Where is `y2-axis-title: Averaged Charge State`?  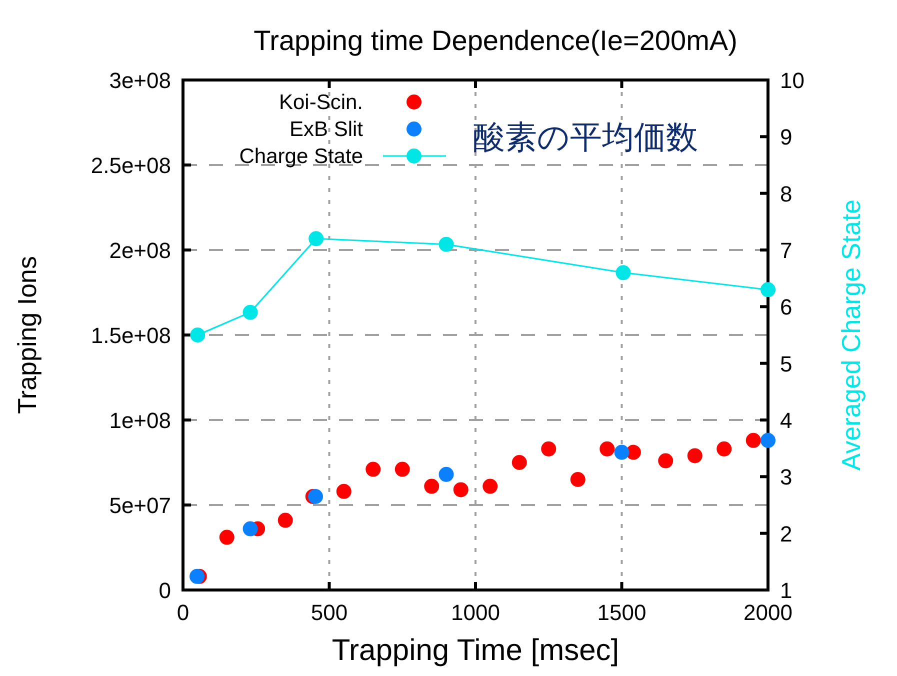 y2-axis-title: Averaged Charge State is located at coordinates (851, 335).